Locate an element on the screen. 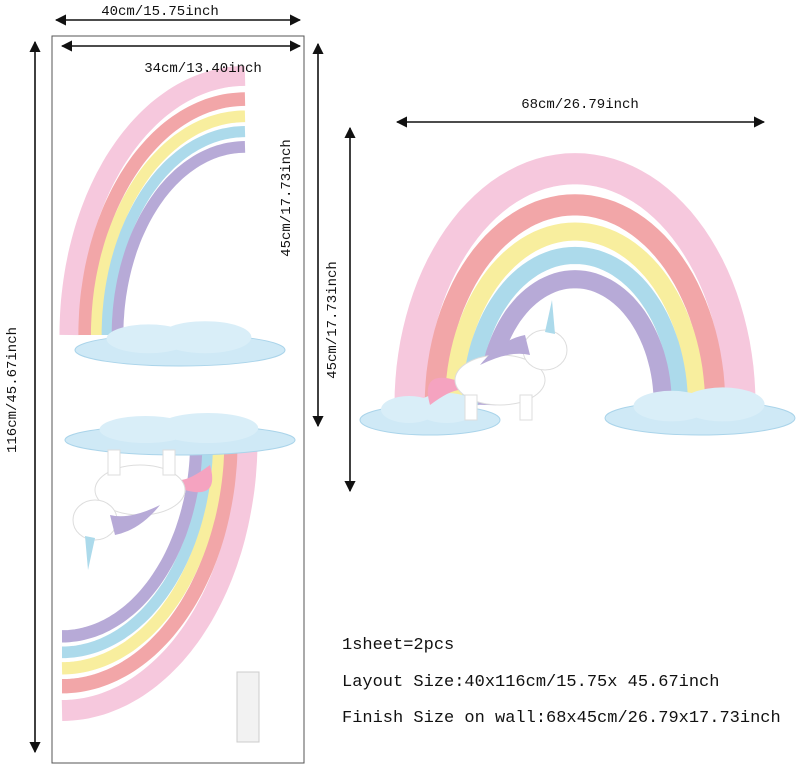 The image size is (800, 781). dimension-label: 68cm/26.79inch is located at coordinates (580, 105).